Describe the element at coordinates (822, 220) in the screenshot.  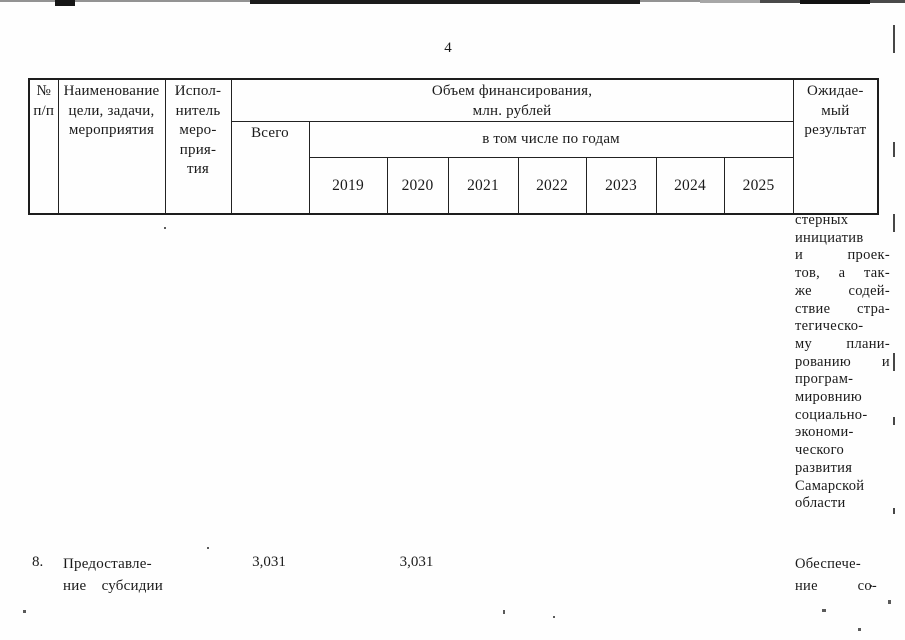
I see `text-line: стерных` at that location.